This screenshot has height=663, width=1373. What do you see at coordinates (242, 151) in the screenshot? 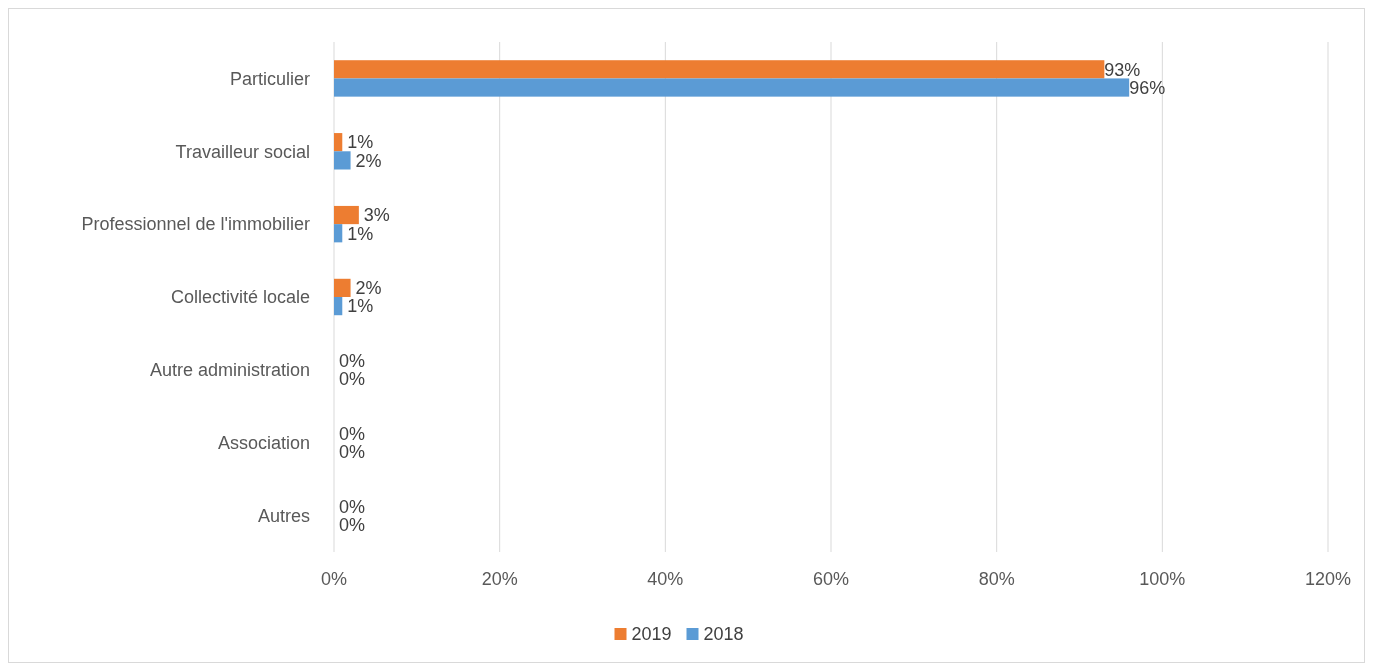
I see `y-tick-label: Travailleur social` at bounding box center [242, 151].